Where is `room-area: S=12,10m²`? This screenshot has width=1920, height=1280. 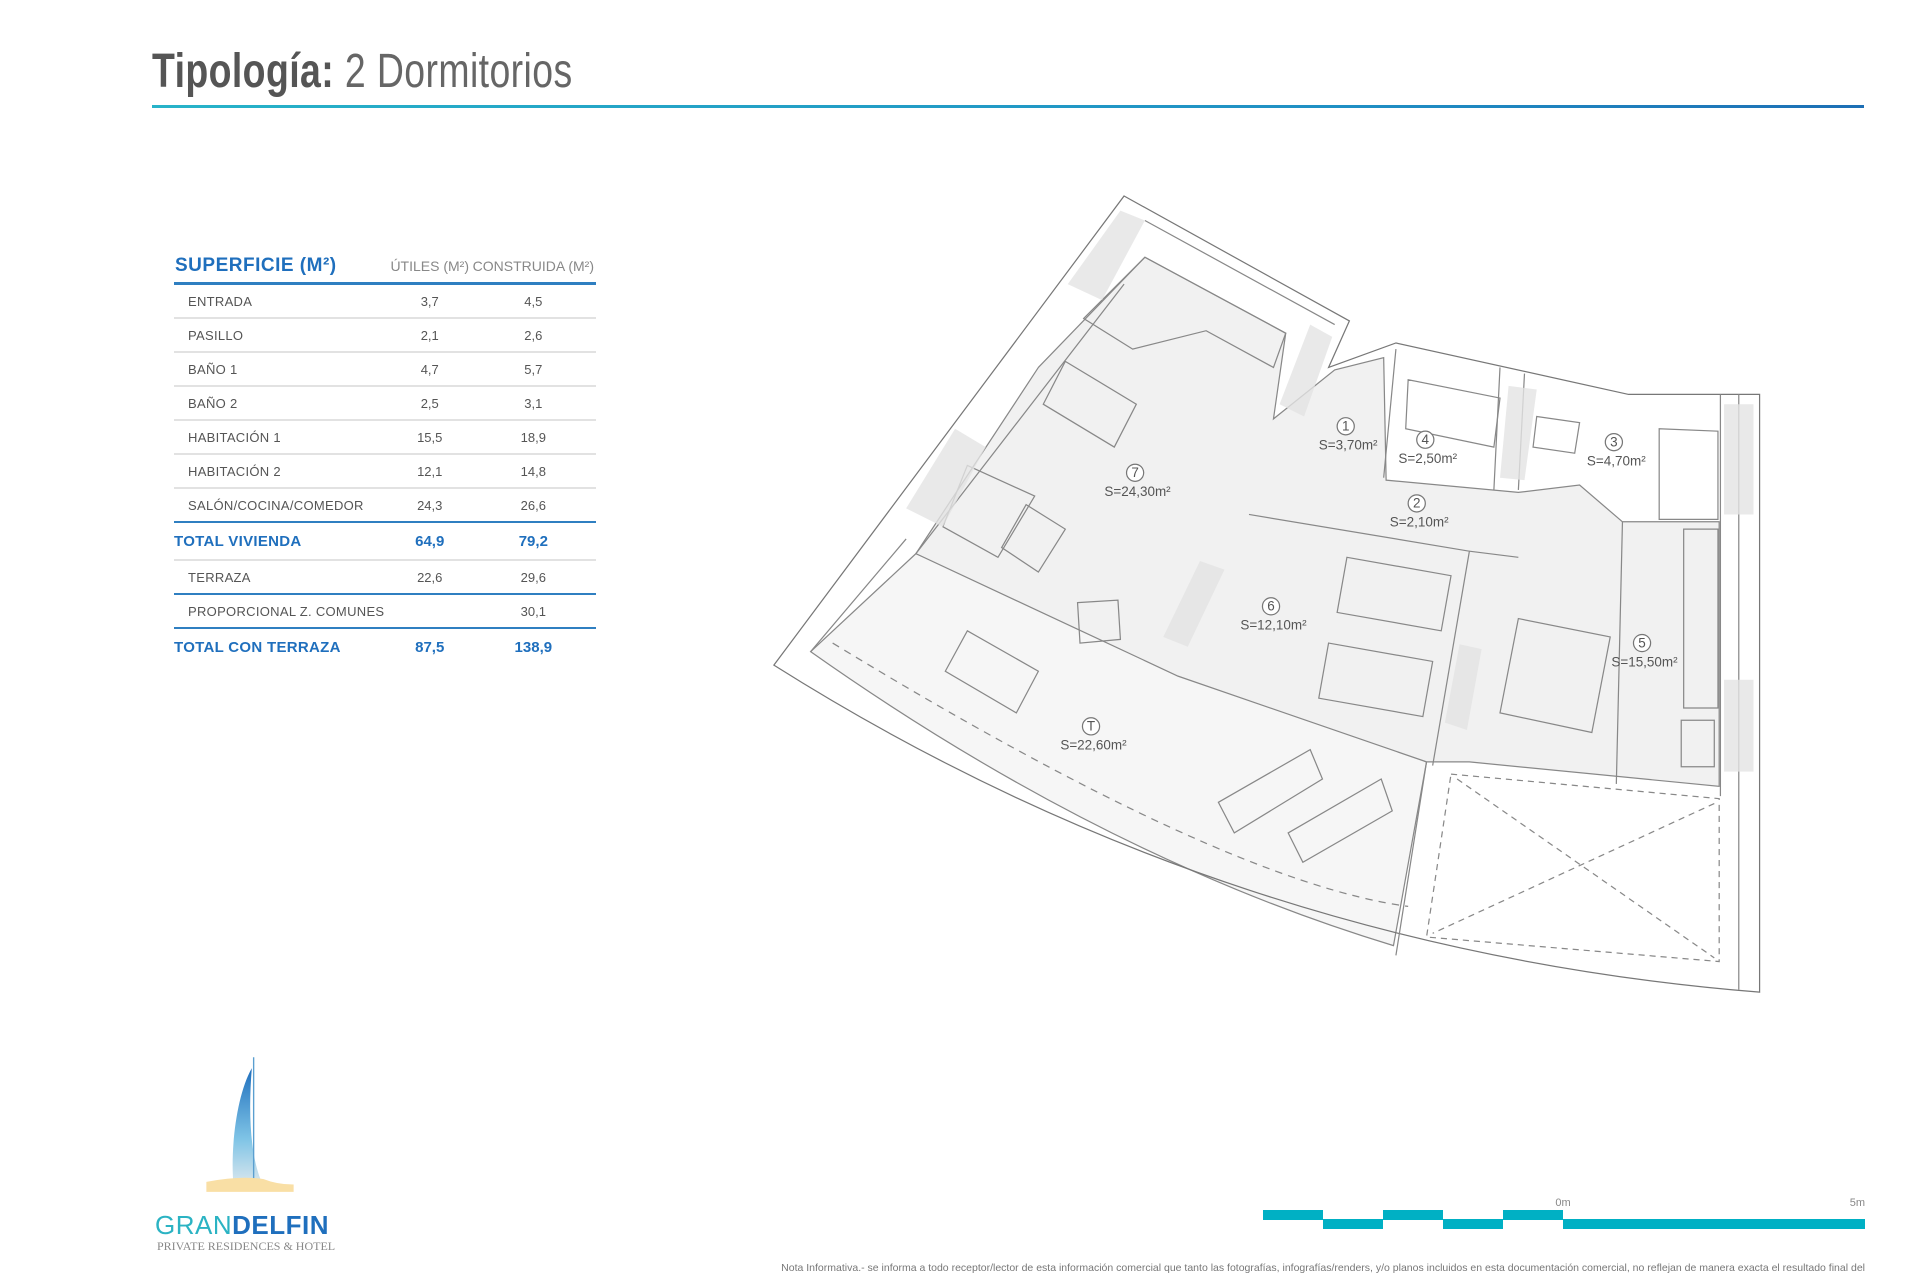
room-area: S=12,10m² is located at coordinates (1273, 625).